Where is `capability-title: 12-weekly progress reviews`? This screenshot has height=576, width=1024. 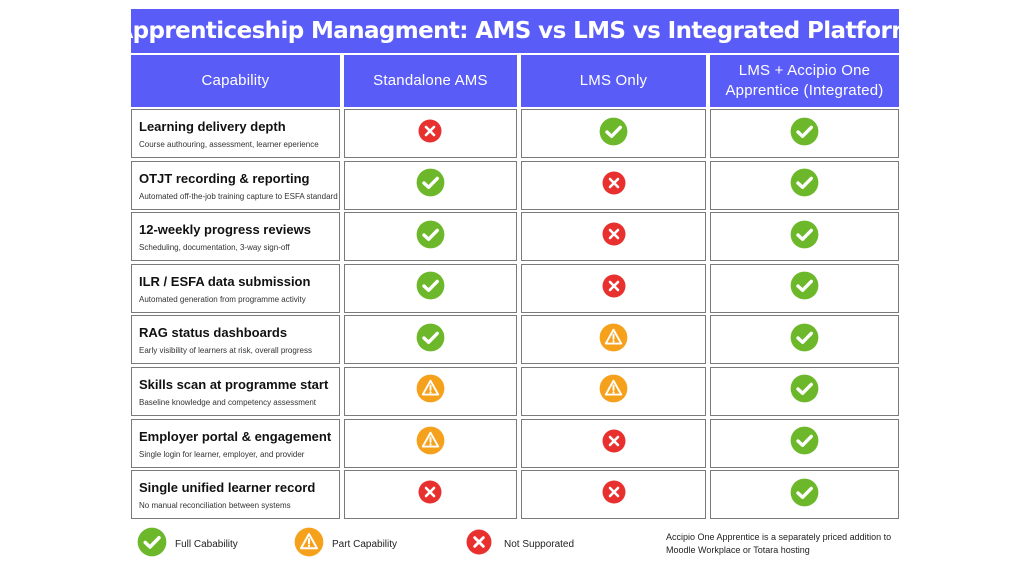
capability-title: 12-weekly progress reviews is located at coordinates (225, 230).